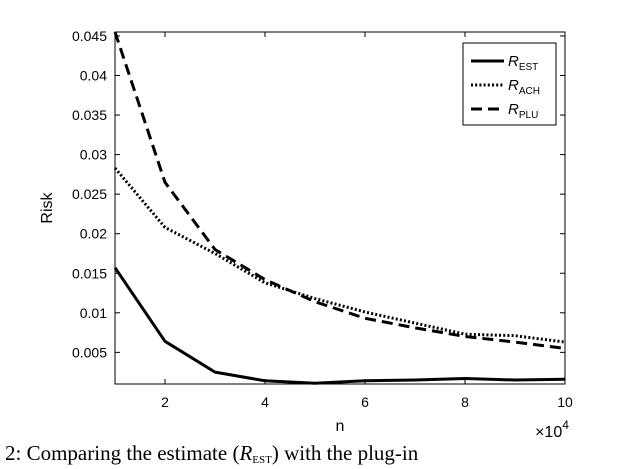  I want to click on y-tick-label: 0.035, so click(89, 115).